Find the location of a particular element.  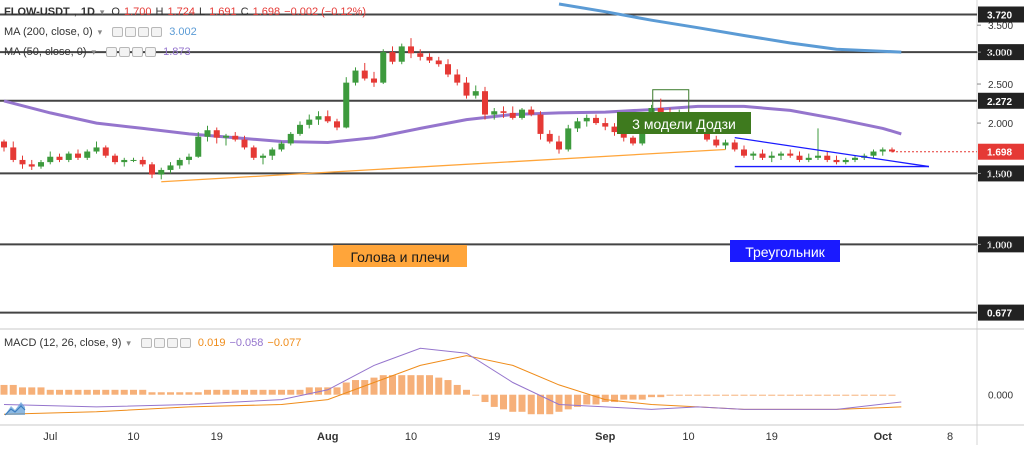

tradingview-logo-icon is located at coordinates (15, 407).